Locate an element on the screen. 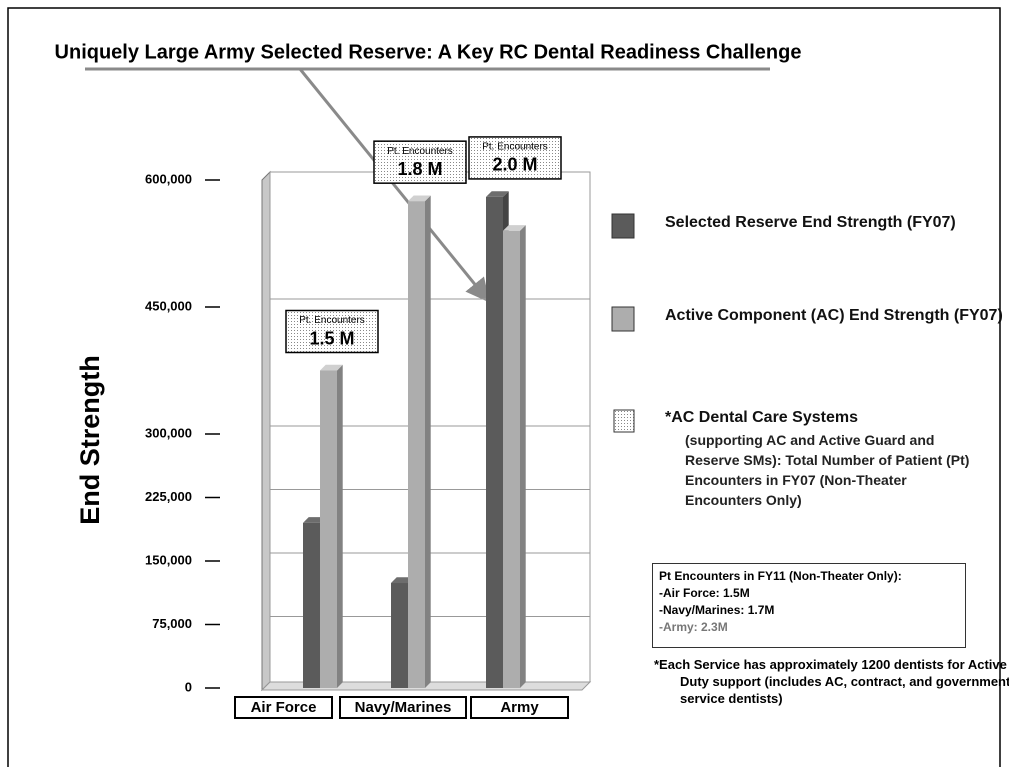  annotation-value: 1.8 M is located at coordinates (419, 169).